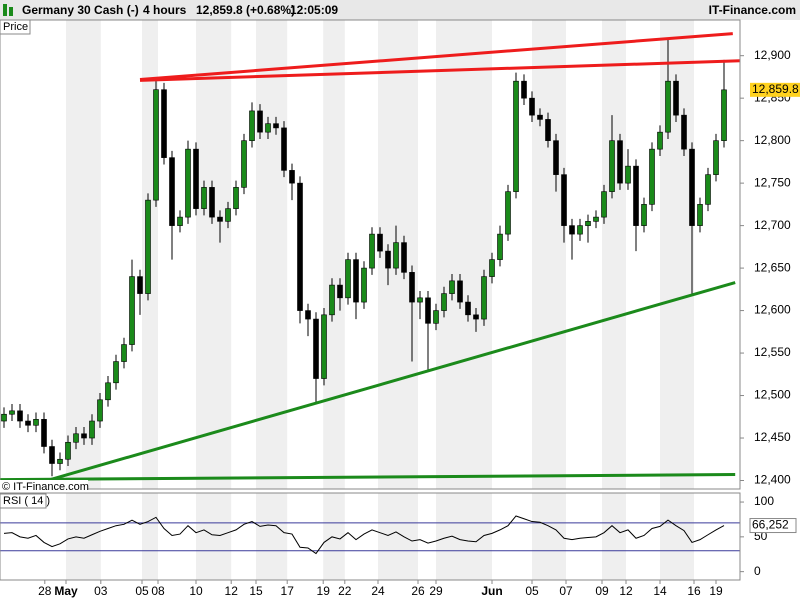 The image size is (800, 600). What do you see at coordinates (165, 10) in the screenshot?
I see `timeframe: 4 hours` at bounding box center [165, 10].